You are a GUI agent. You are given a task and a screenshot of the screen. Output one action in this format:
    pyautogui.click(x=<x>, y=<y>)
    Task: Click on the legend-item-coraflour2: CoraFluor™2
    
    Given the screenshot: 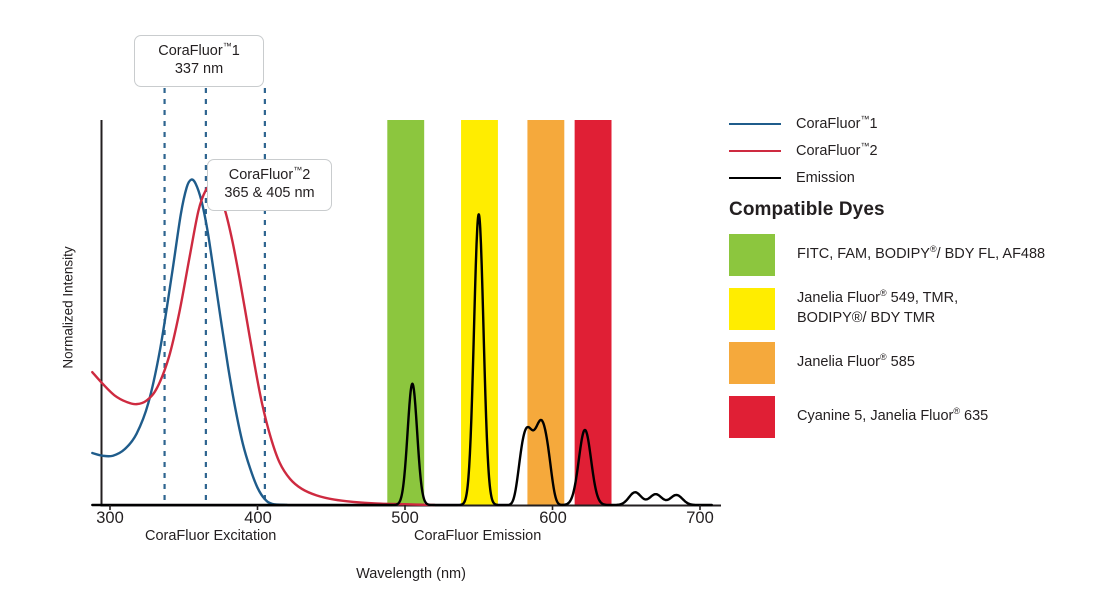 What is the action you would take?
    pyautogui.click(x=914, y=150)
    